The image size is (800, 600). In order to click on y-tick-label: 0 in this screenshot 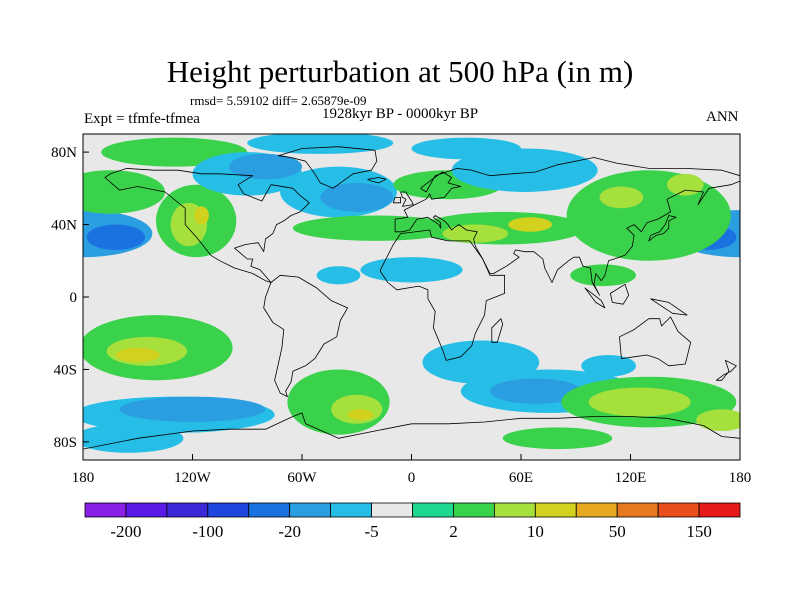, I will do `click(74, 298)`.